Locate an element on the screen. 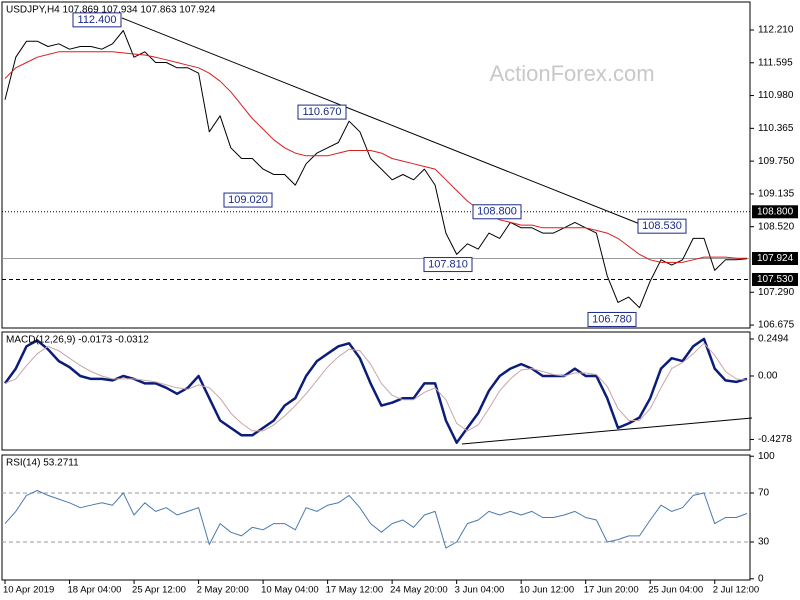 The image size is (800, 600). y-tick-label: 112.210 is located at coordinates (776, 30).